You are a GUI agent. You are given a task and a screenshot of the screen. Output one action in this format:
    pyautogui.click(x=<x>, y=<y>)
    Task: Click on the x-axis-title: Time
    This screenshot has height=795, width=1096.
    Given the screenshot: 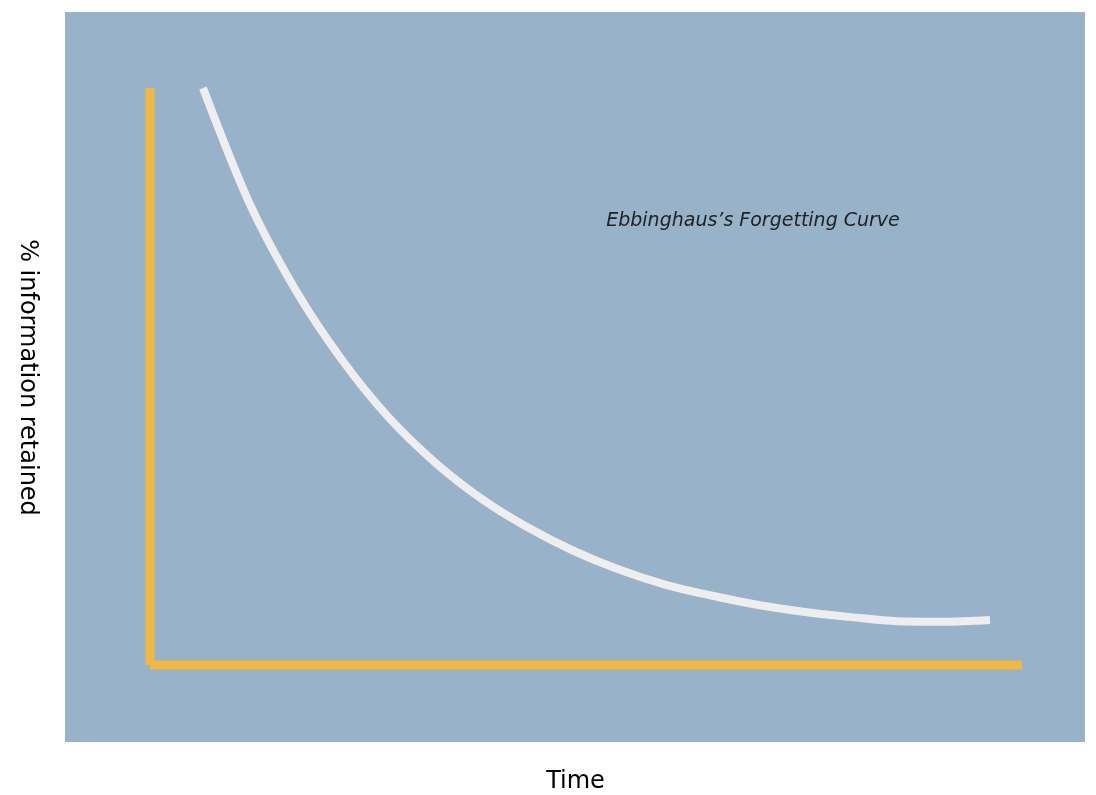 What is the action you would take?
    pyautogui.click(x=575, y=779)
    